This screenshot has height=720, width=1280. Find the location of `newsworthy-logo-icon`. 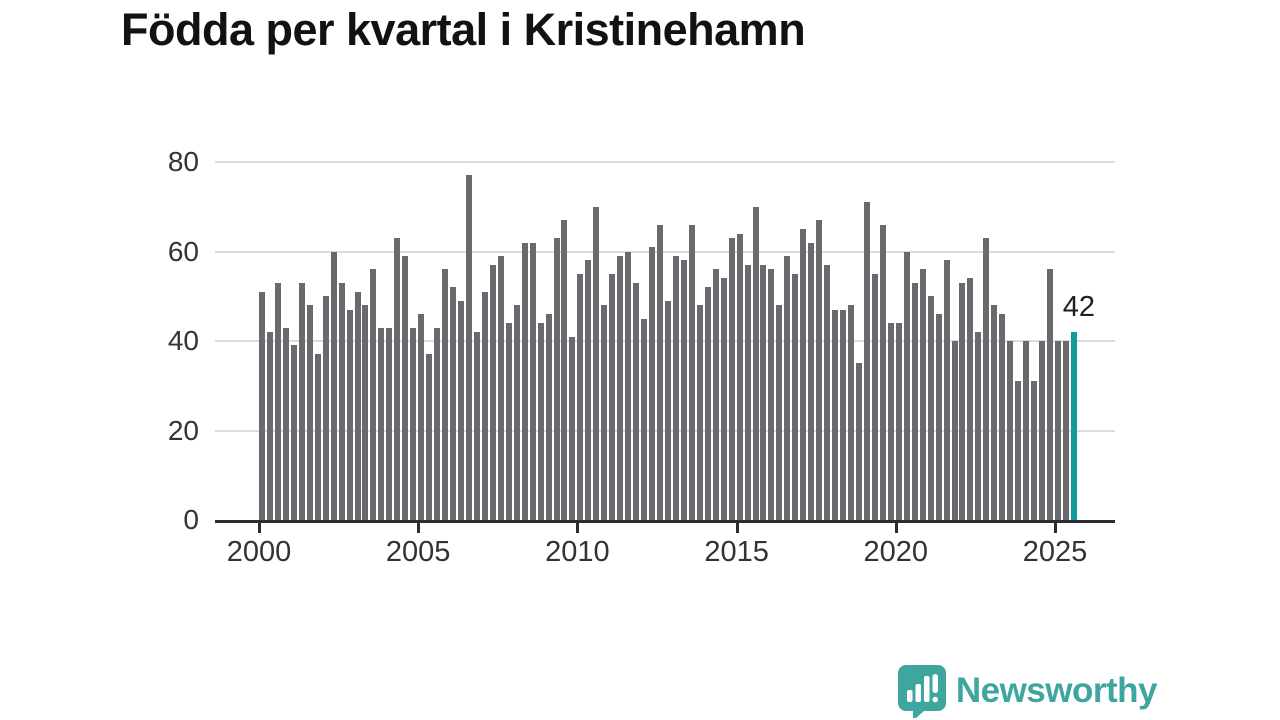

newsworthy-logo-icon is located at coordinates (921, 691).